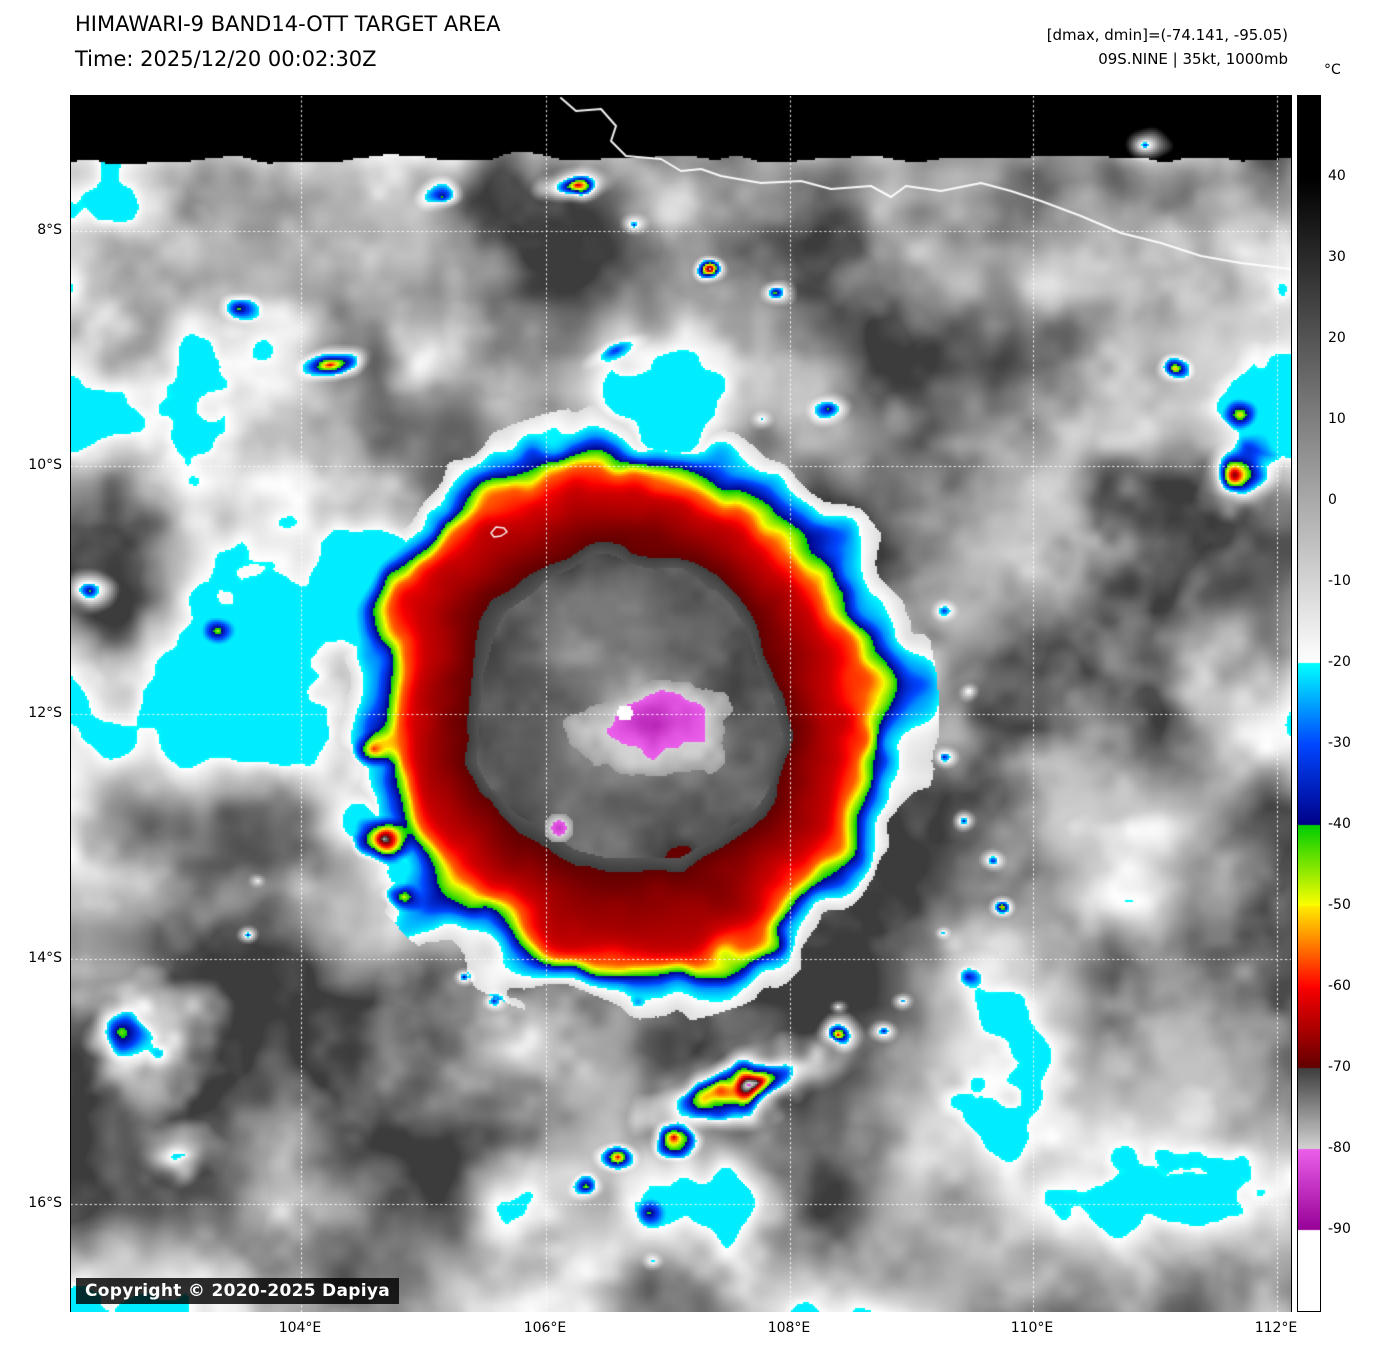 The width and height of the screenshot is (1388, 1359). What do you see at coordinates (45, 465) in the screenshot?
I see `lat-tick-label: 10°S` at bounding box center [45, 465].